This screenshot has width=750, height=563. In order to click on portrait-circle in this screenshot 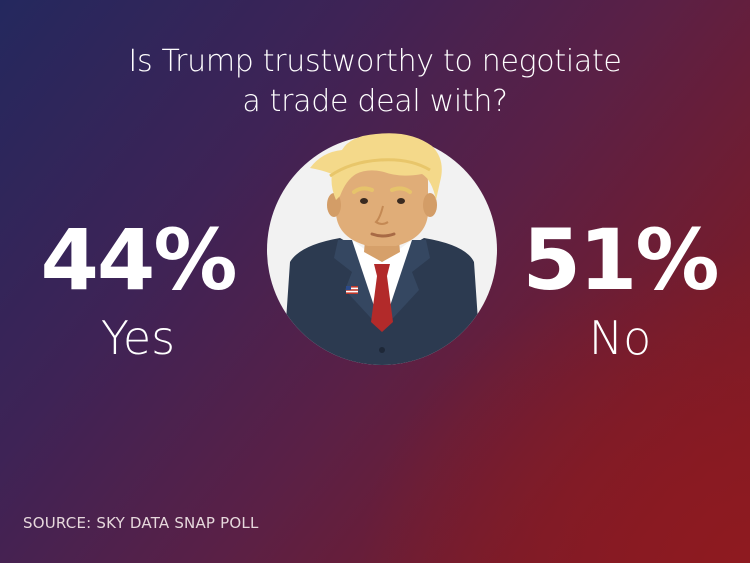, I will do `click(382, 250)`.